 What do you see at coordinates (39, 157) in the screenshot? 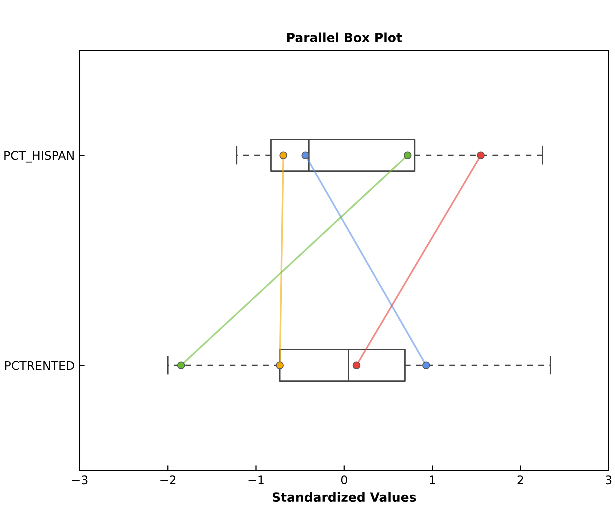
I see `y-tick-label: PCT_HISPAN` at bounding box center [39, 157].